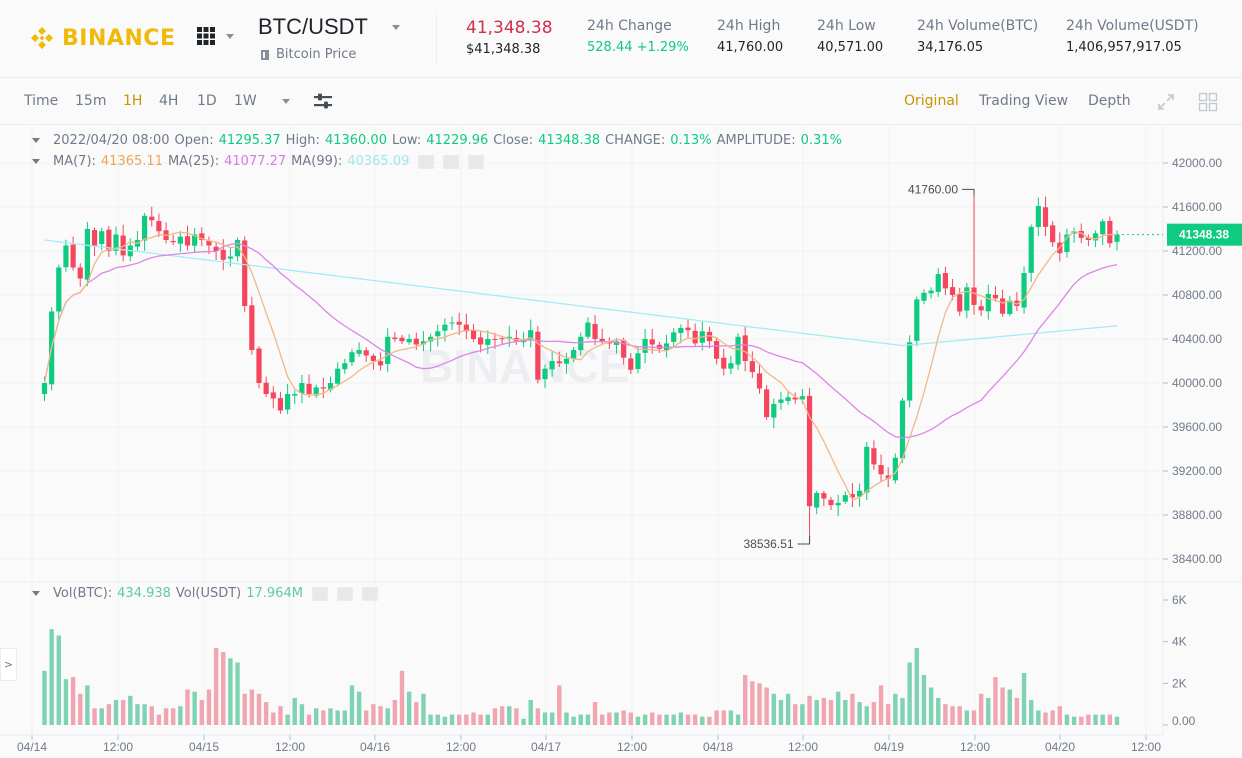 The width and height of the screenshot is (1242, 758). I want to click on legend-high-label: High:, so click(302, 140).